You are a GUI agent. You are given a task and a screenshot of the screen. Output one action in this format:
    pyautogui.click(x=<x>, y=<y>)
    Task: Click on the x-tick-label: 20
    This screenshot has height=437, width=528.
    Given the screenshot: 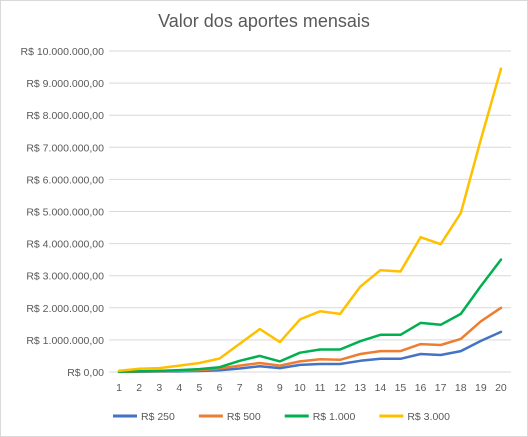 What is the action you would take?
    pyautogui.click(x=501, y=388)
    